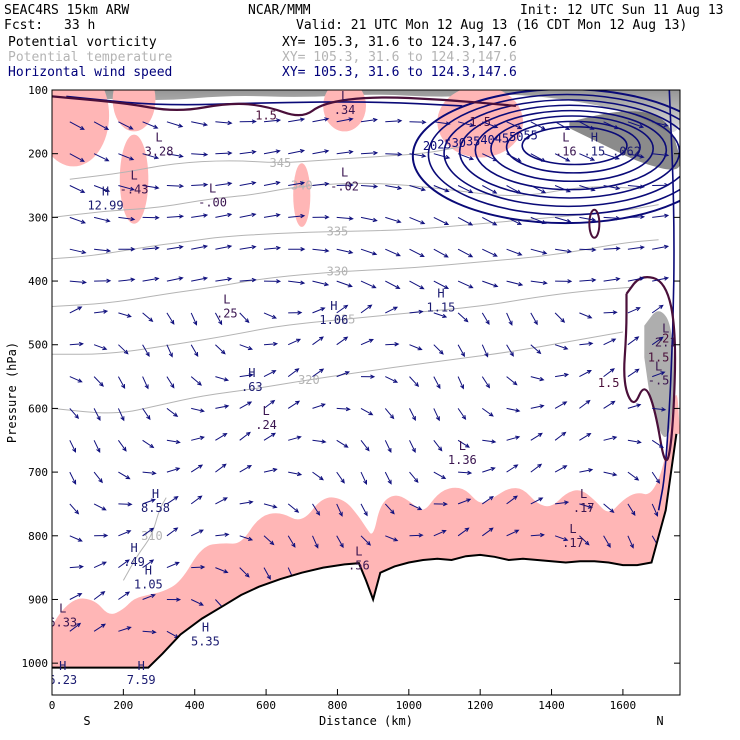 This screenshot has height=740, width=740. What do you see at coordinates (345, 110) in the screenshot?
I see `extremum-value: .34` at bounding box center [345, 110].